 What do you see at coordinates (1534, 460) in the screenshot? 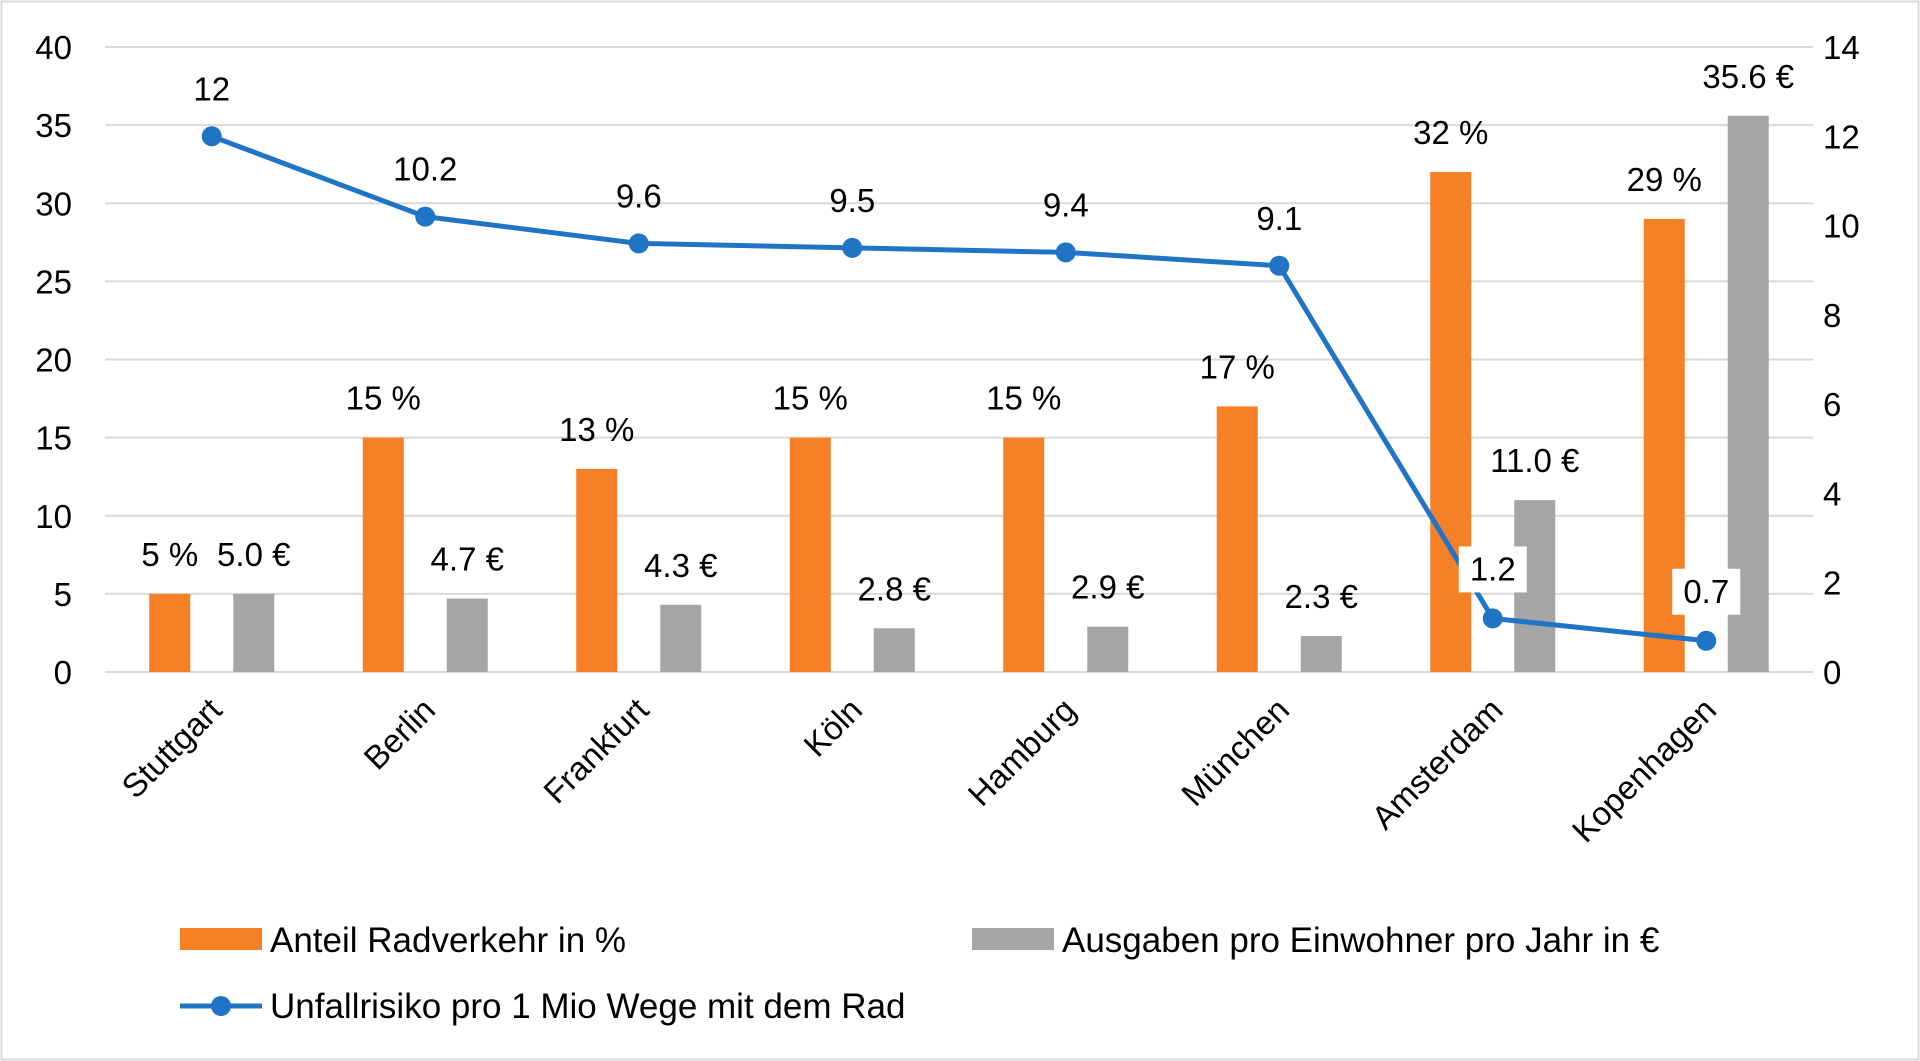
I see `data-label-ausgaben: 11.0 €` at bounding box center [1534, 460].